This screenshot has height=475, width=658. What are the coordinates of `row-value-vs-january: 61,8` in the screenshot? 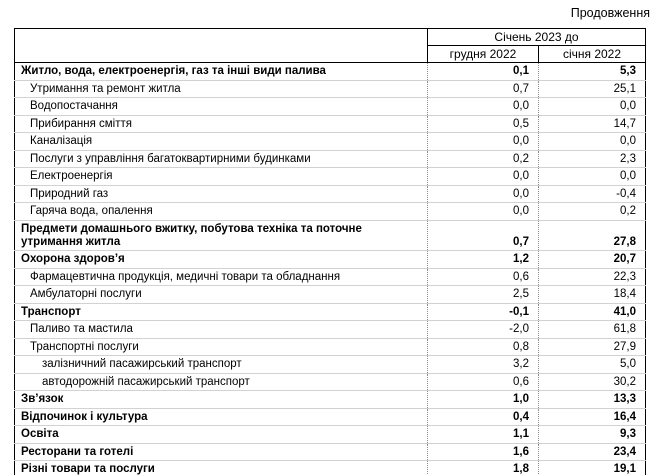 It's located at (592, 329).